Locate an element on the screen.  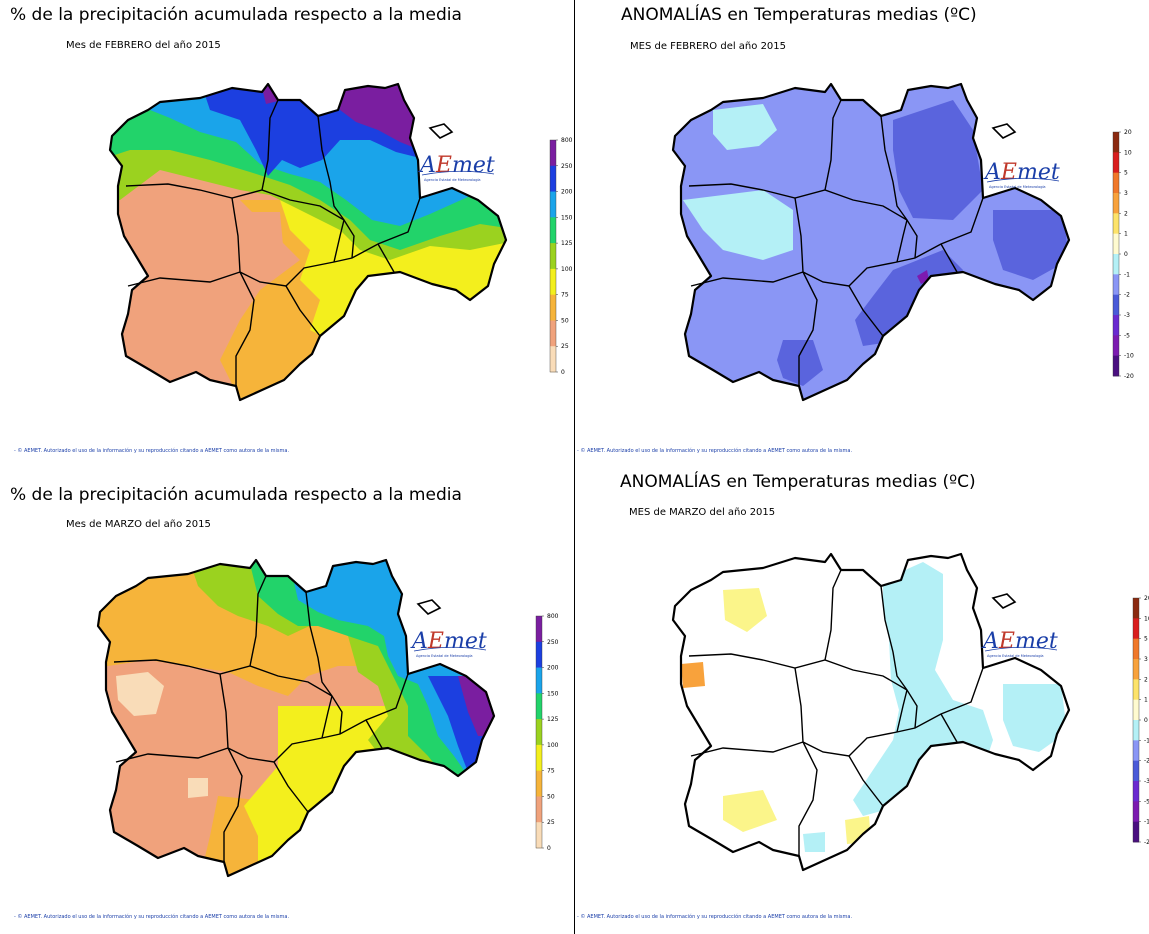
legend-frame is located at coordinates (553, 256).